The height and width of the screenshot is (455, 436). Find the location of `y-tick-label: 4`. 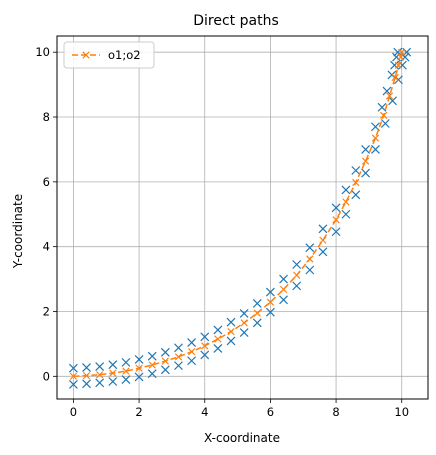

y-tick-label: 4 is located at coordinates (46, 247).